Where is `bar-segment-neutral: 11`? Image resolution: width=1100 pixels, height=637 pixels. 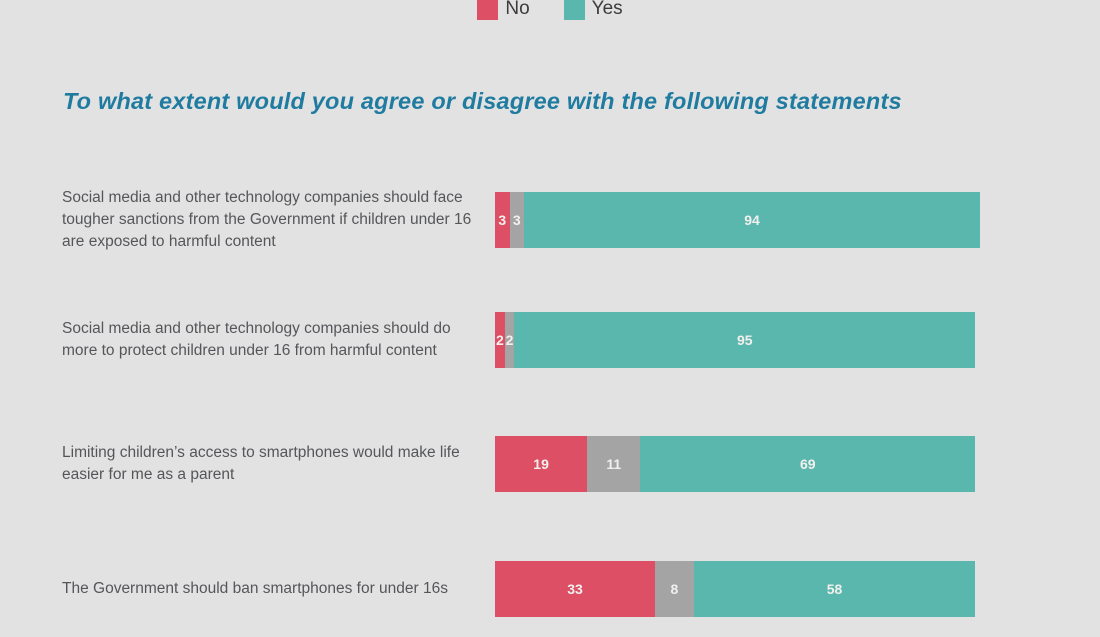 bar-segment-neutral: 11 is located at coordinates (614, 464).